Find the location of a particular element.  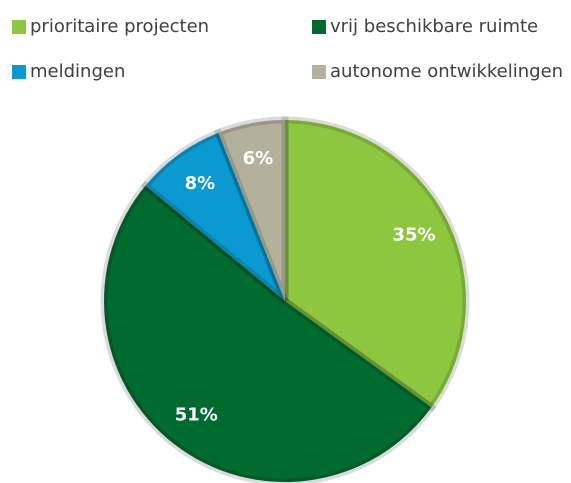

slice-label: 51% is located at coordinates (196, 414).